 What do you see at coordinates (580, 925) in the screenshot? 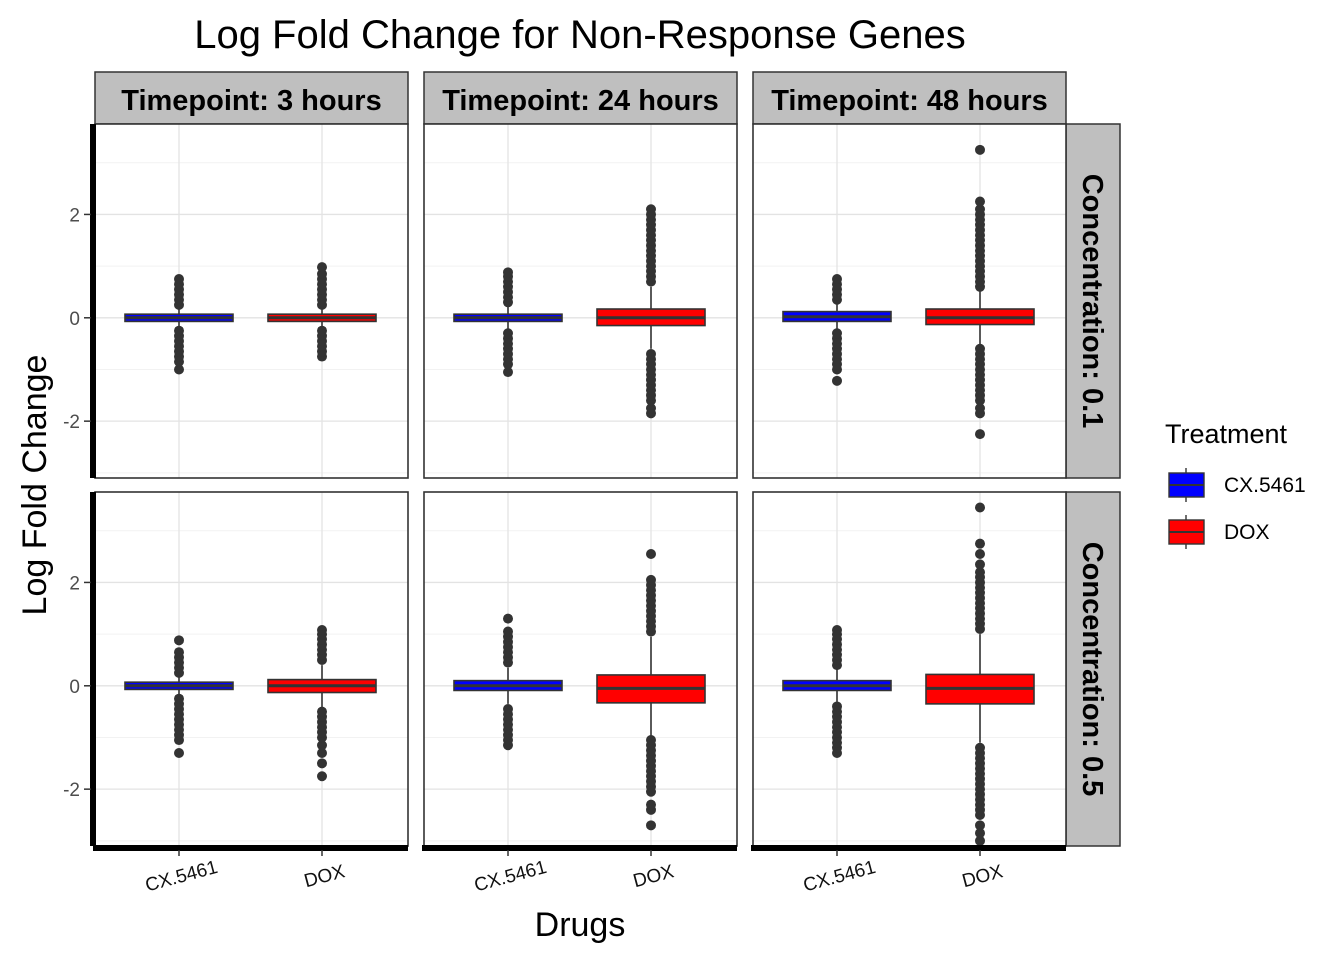
I see `x-axis-label: Drugs` at bounding box center [580, 925].